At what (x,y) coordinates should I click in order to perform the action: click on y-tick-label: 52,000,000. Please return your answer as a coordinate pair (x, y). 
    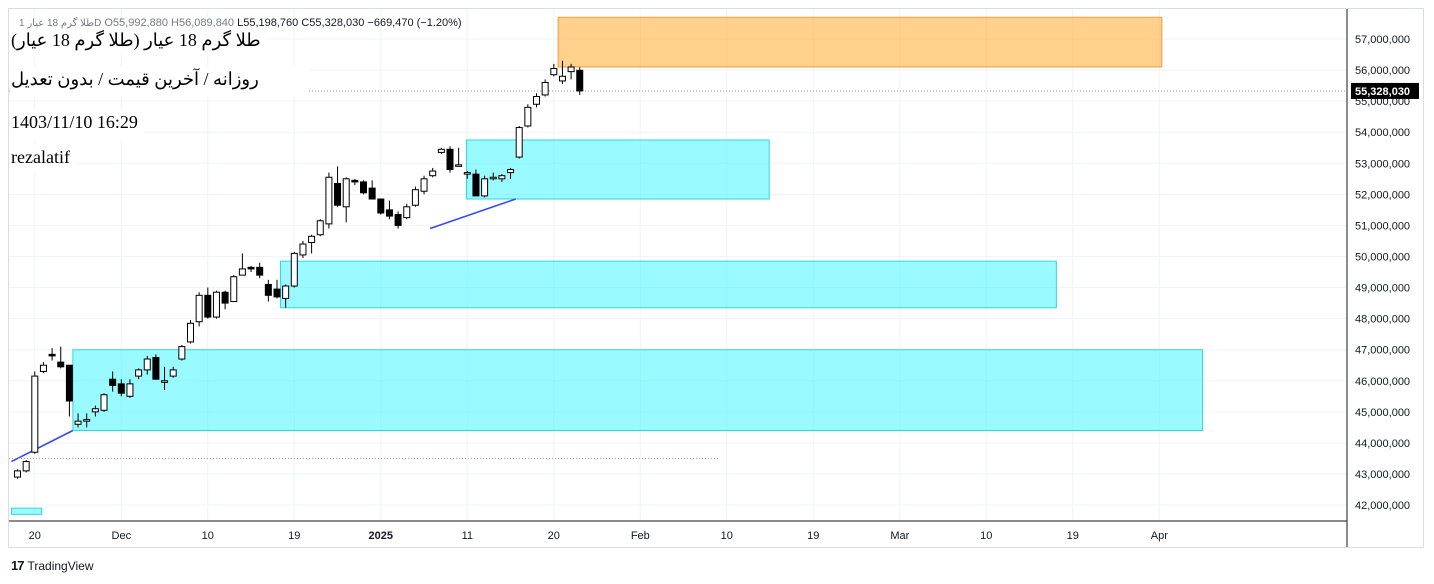
    Looking at the image, I should click on (1382, 195).